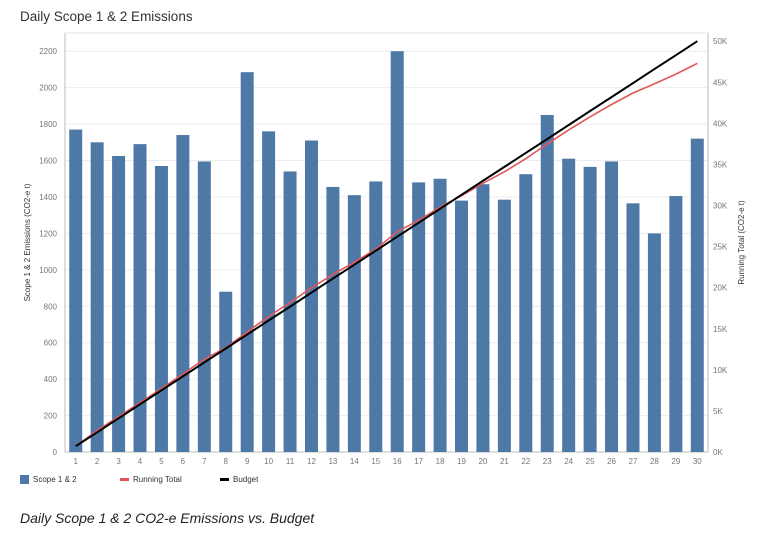  I want to click on y2-tick-label: 25K, so click(720, 247).